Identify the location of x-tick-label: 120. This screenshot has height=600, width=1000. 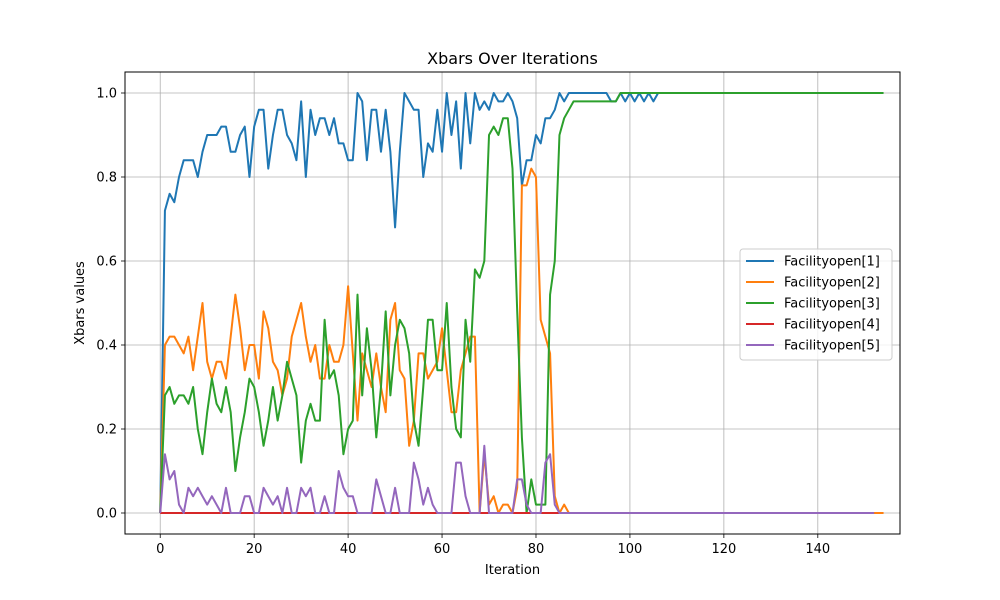
(723, 549).